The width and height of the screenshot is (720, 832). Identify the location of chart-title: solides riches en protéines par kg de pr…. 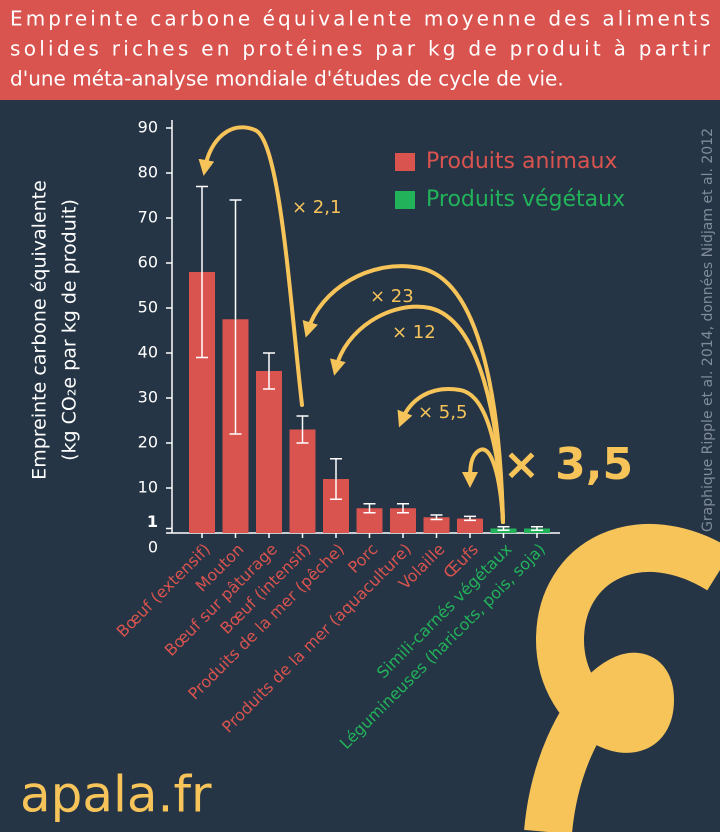
(360, 49).